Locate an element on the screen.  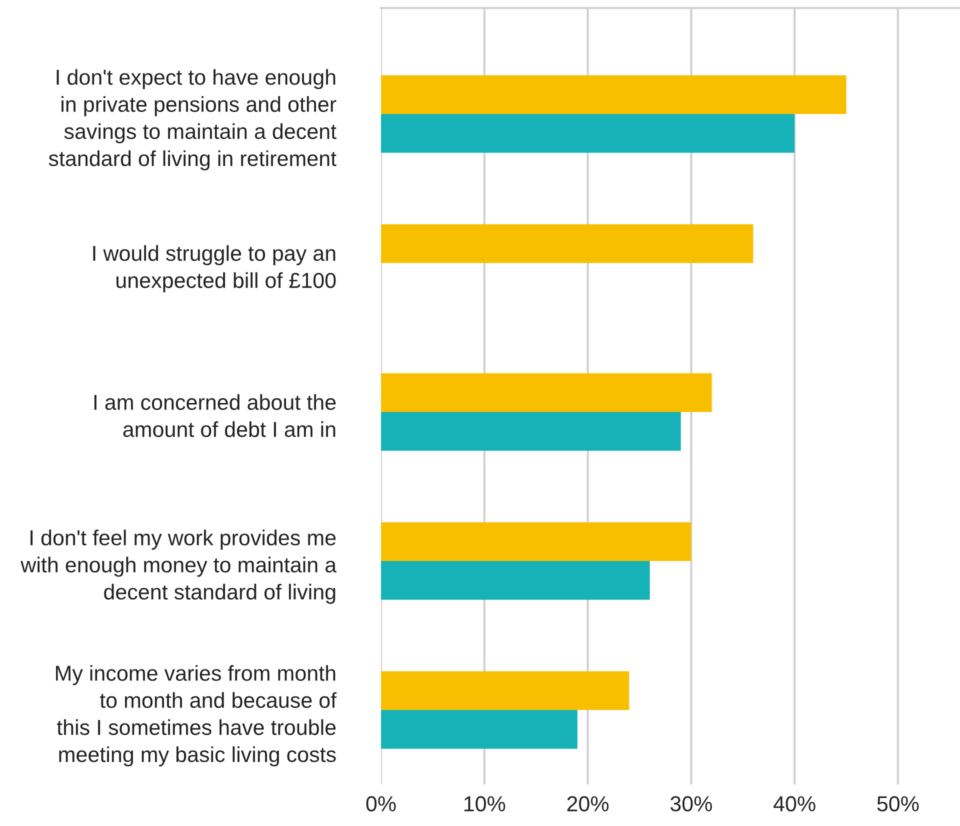
x-tick-label: 30% is located at coordinates (691, 804).